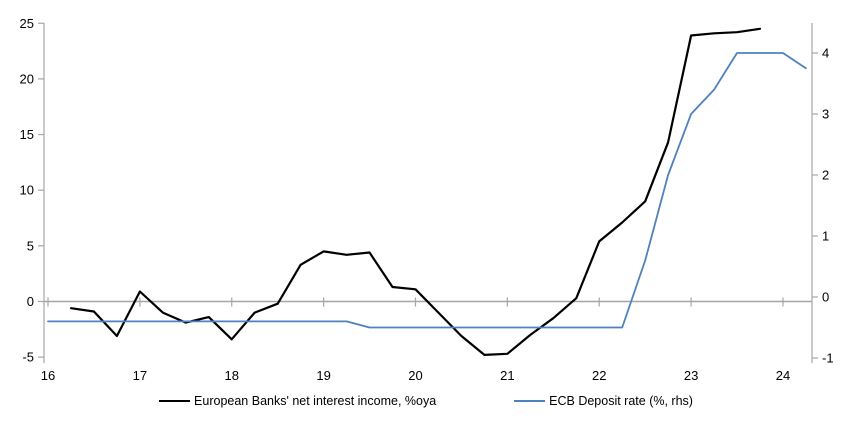  I want to click on x-axis-tick-label: 17, so click(140, 375).